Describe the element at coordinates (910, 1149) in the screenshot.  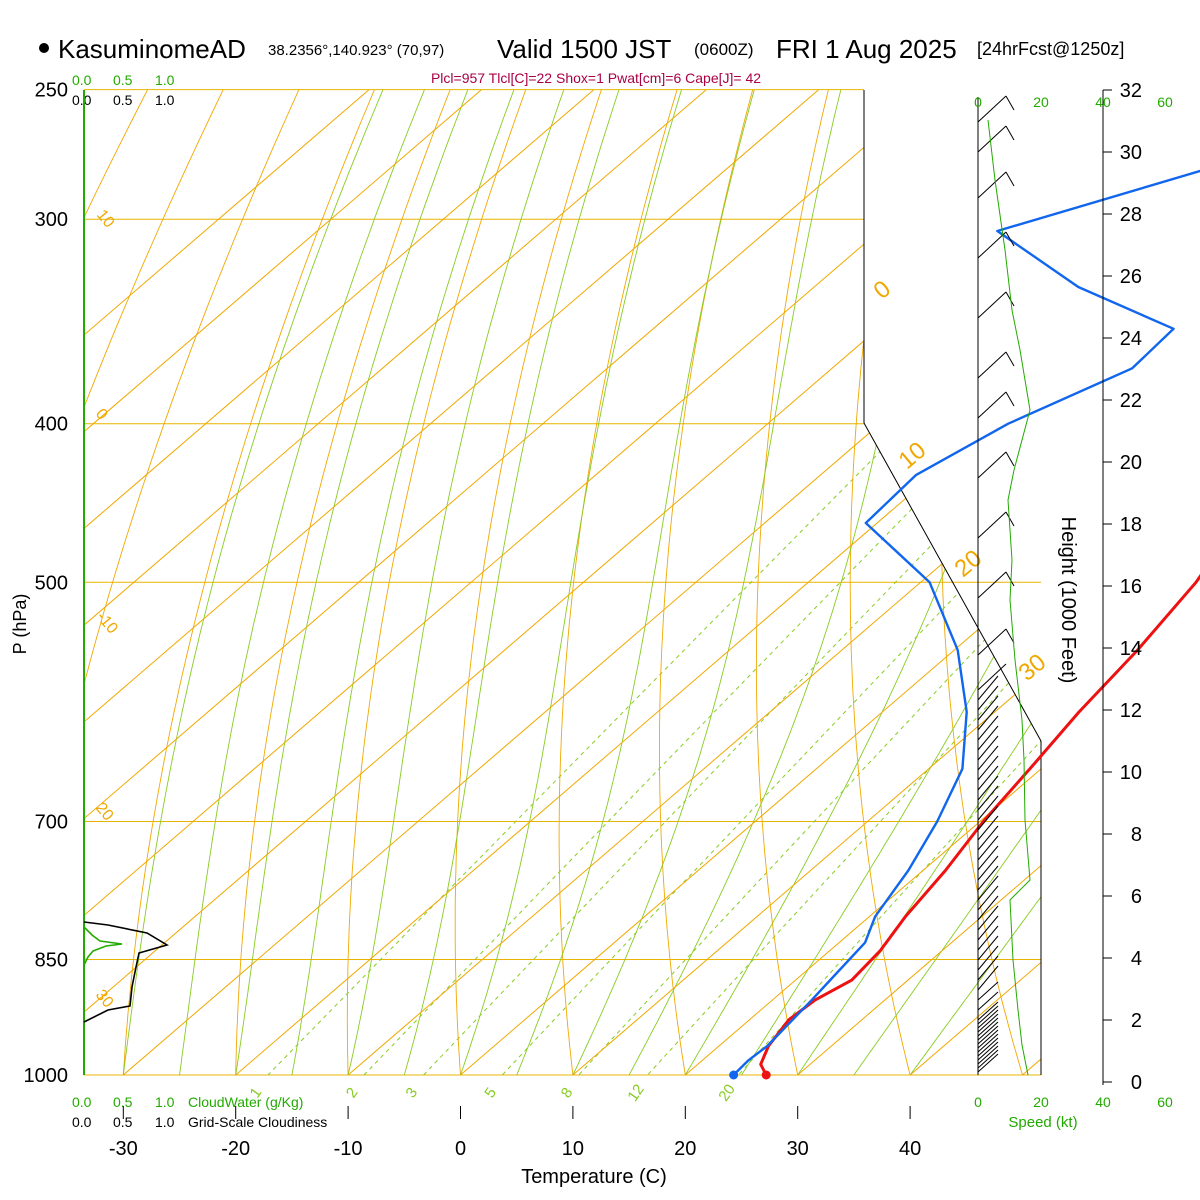
I see `x-tick-label: 40` at that location.